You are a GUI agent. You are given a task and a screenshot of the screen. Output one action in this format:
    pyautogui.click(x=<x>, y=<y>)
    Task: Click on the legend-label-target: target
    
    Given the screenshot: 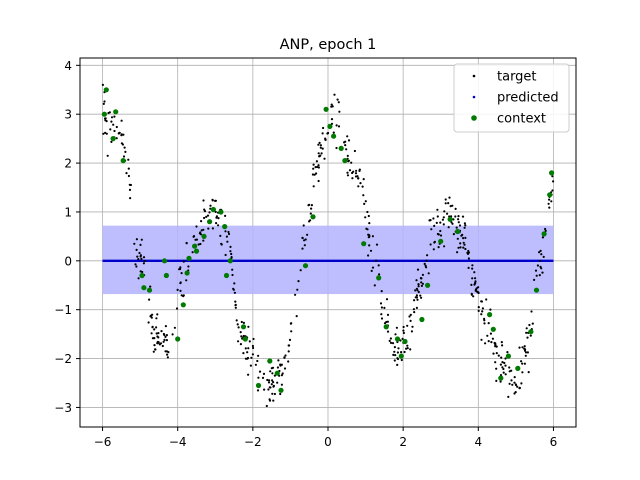 What is the action you would take?
    pyautogui.click(x=517, y=77)
    